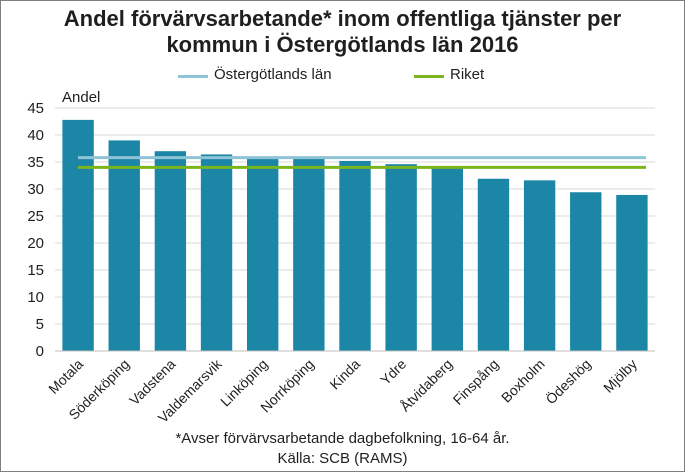 This screenshot has height=472, width=685. I want to click on y-tick-label-20: 20, so click(35, 243).